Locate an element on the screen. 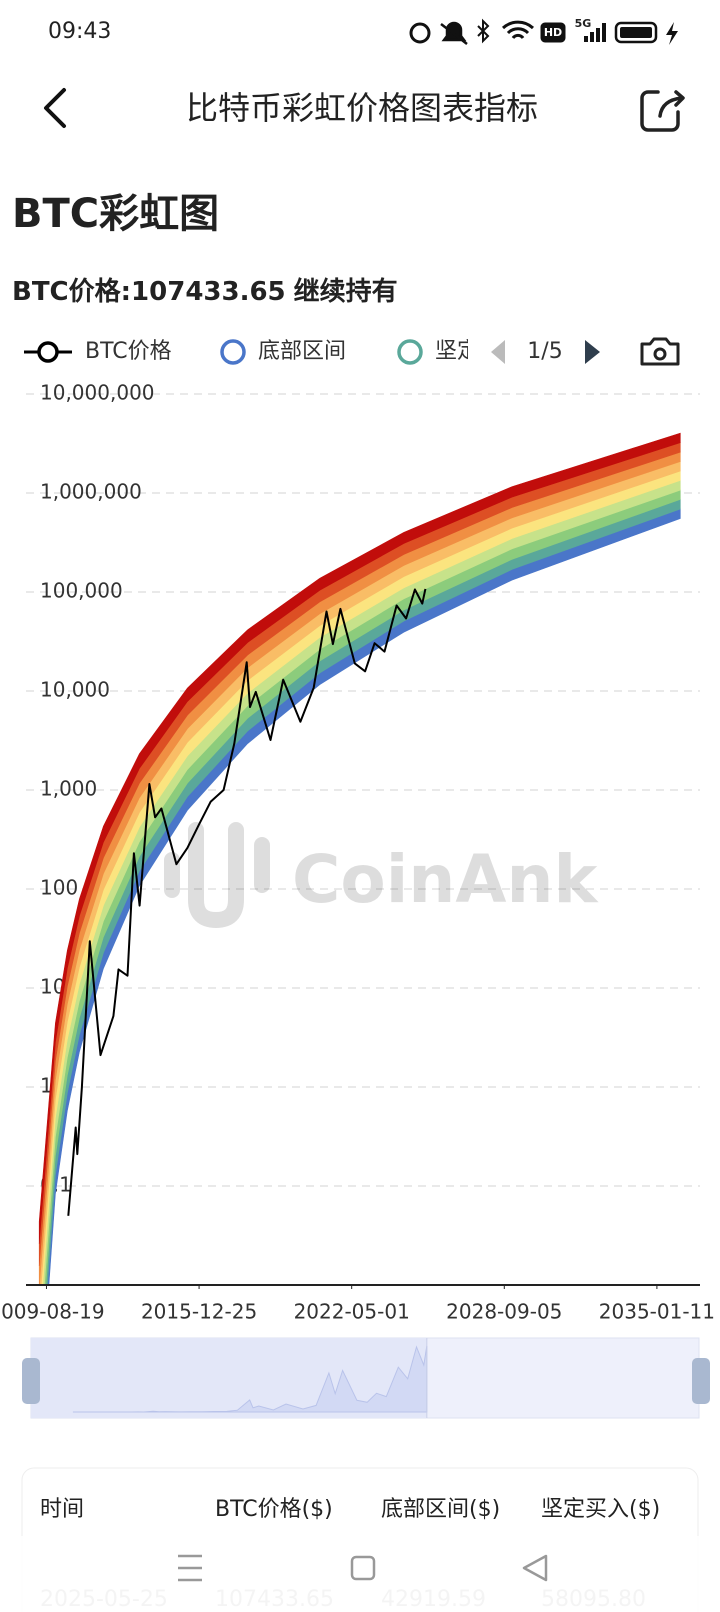 The image size is (720, 1612). watermark-logo is located at coordinates (217, 875).